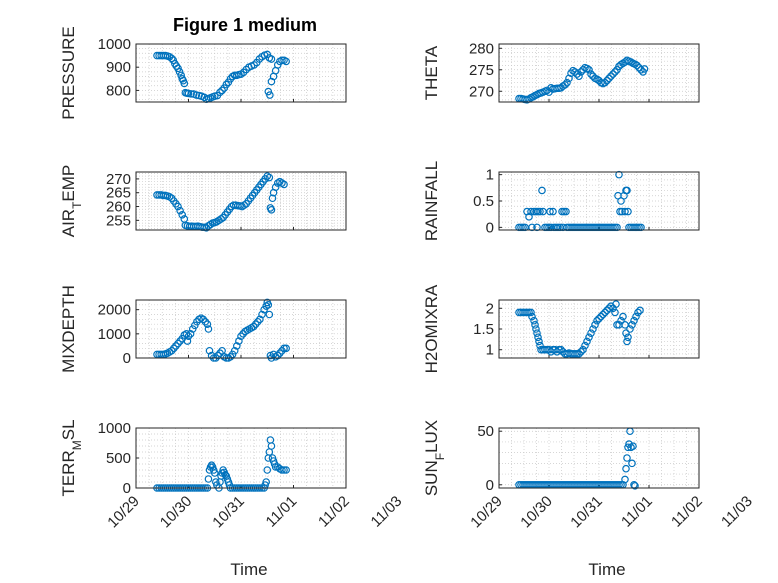  I want to click on sunflux-axes-box, so click(599, 458).